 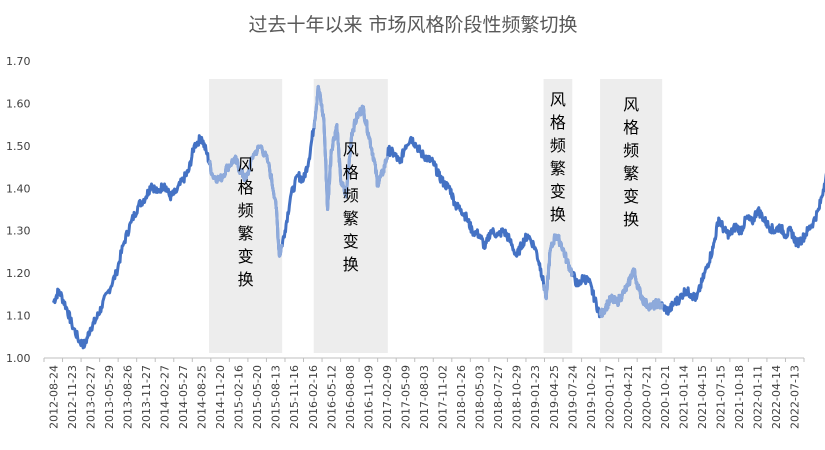 I want to click on x-tick-label-35: 2021-04-15, so click(x=702, y=397).